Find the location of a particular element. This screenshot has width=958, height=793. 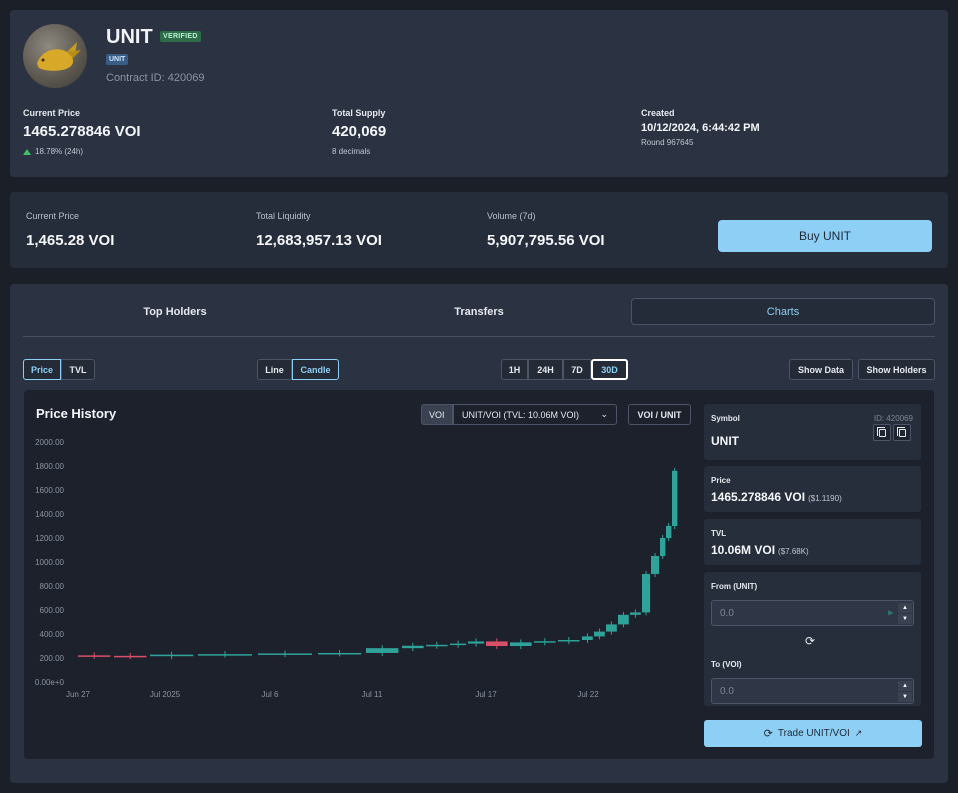

timeframe-7d: 7D is located at coordinates (577, 369).